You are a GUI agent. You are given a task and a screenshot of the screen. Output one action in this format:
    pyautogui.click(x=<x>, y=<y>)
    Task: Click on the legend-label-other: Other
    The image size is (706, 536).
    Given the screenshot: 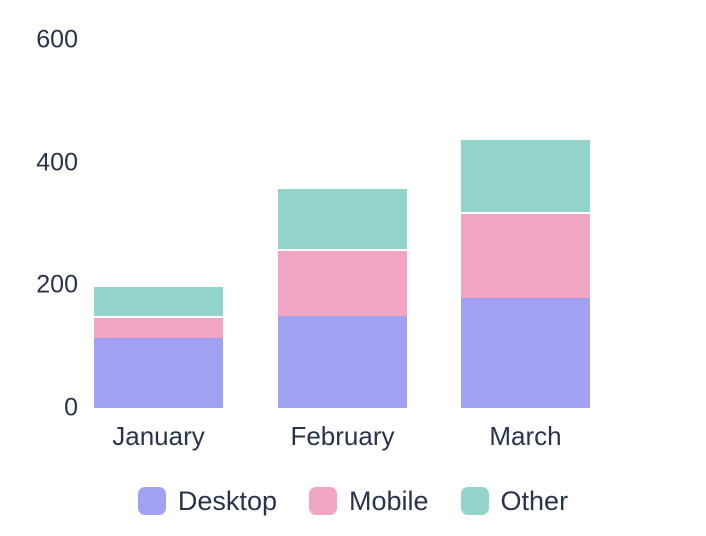 What is the action you would take?
    pyautogui.click(x=534, y=501)
    